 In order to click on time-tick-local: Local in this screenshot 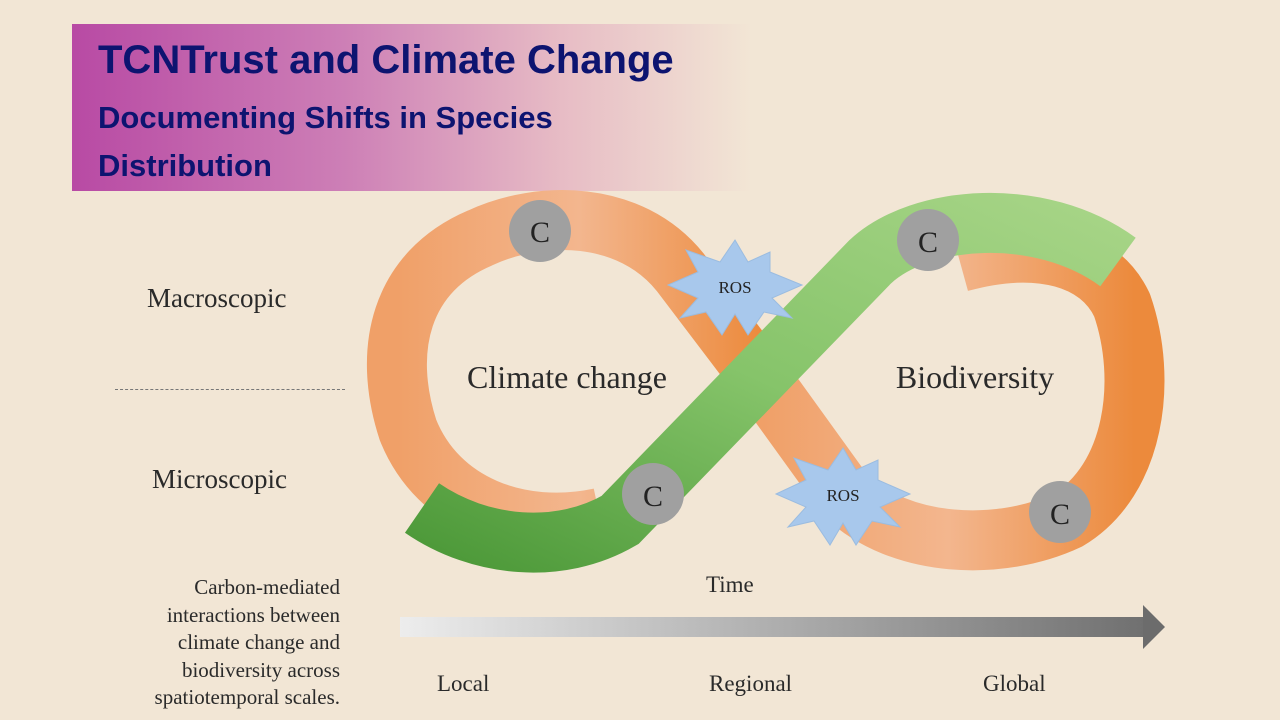, I will do `click(463, 683)`.